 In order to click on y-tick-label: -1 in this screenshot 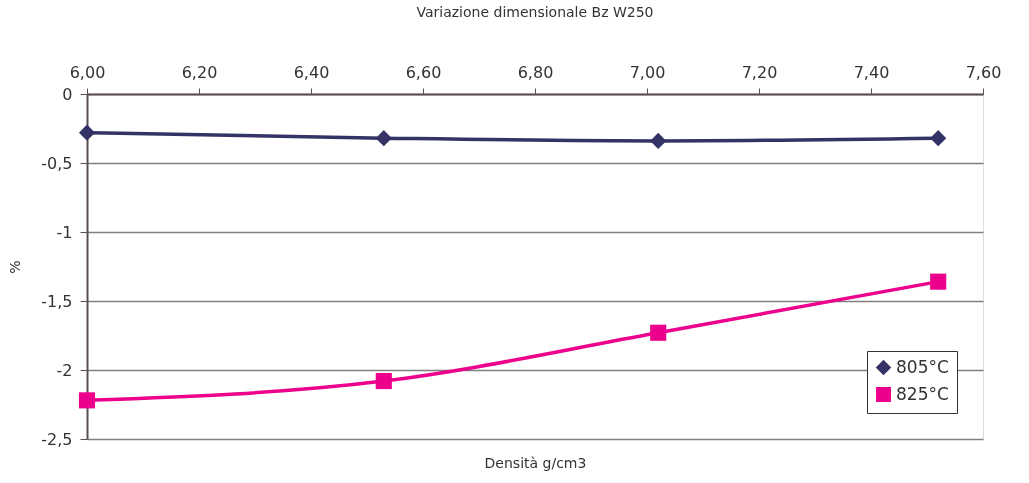, I will do `click(64, 232)`.